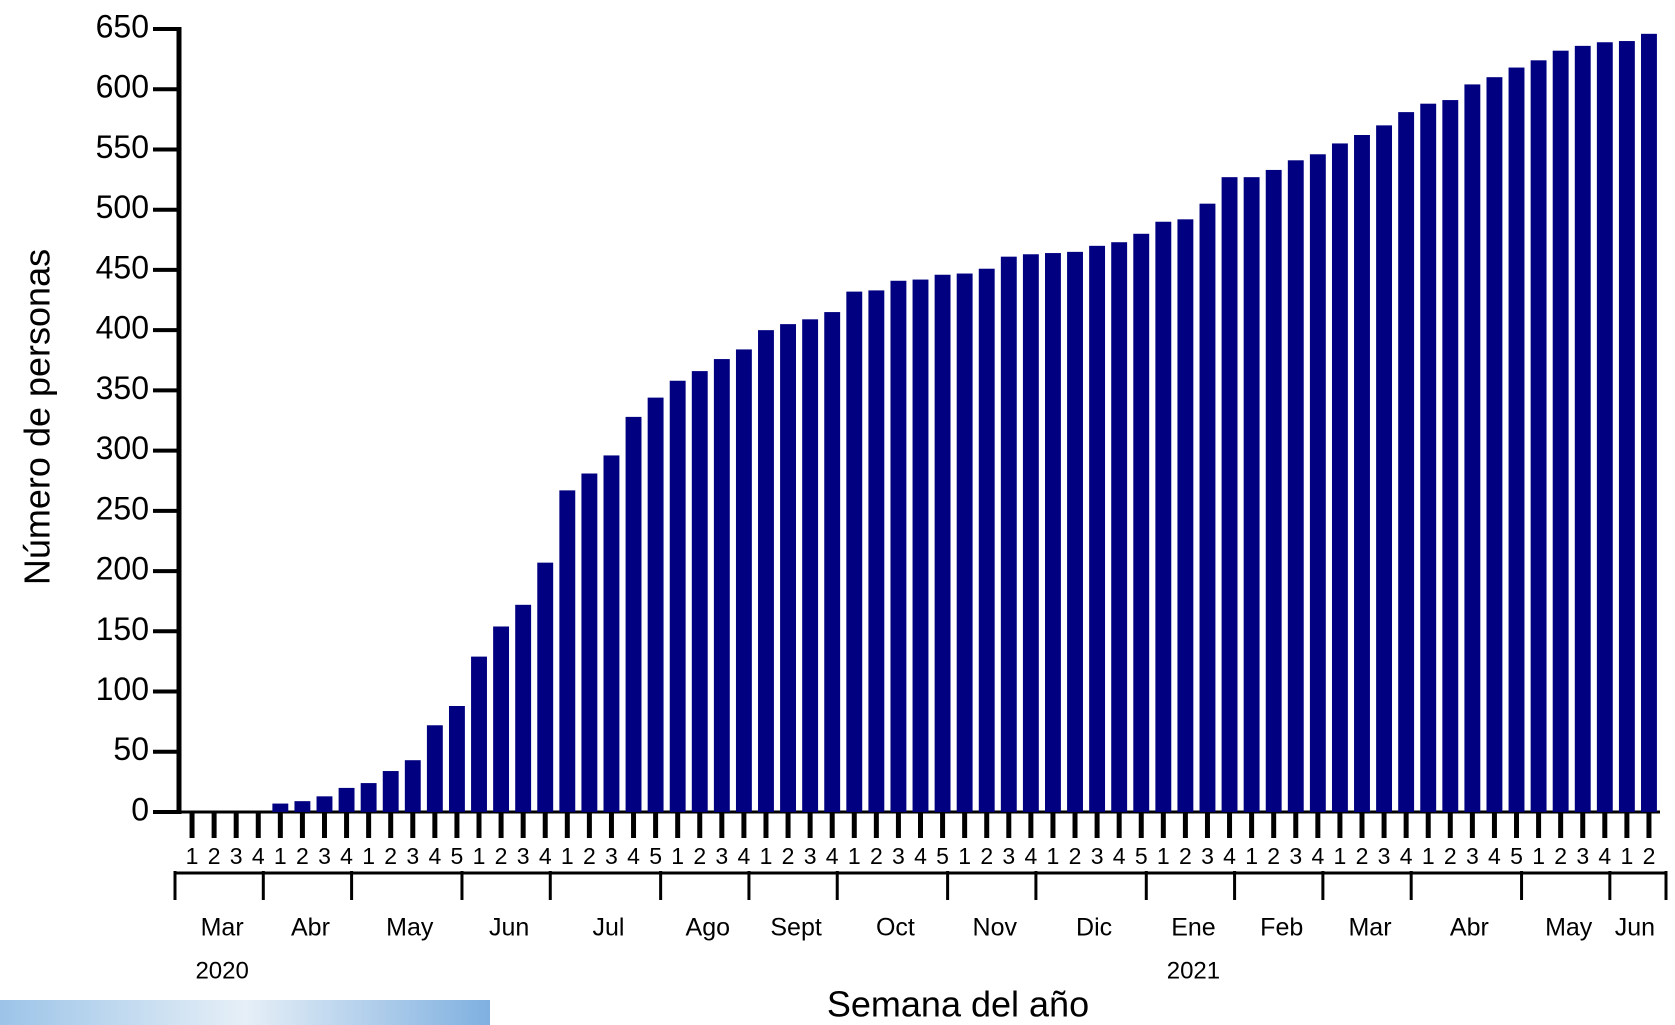 This screenshot has width=1675, height=1025. What do you see at coordinates (245, 1012) in the screenshot?
I see `background-photo` at bounding box center [245, 1012].